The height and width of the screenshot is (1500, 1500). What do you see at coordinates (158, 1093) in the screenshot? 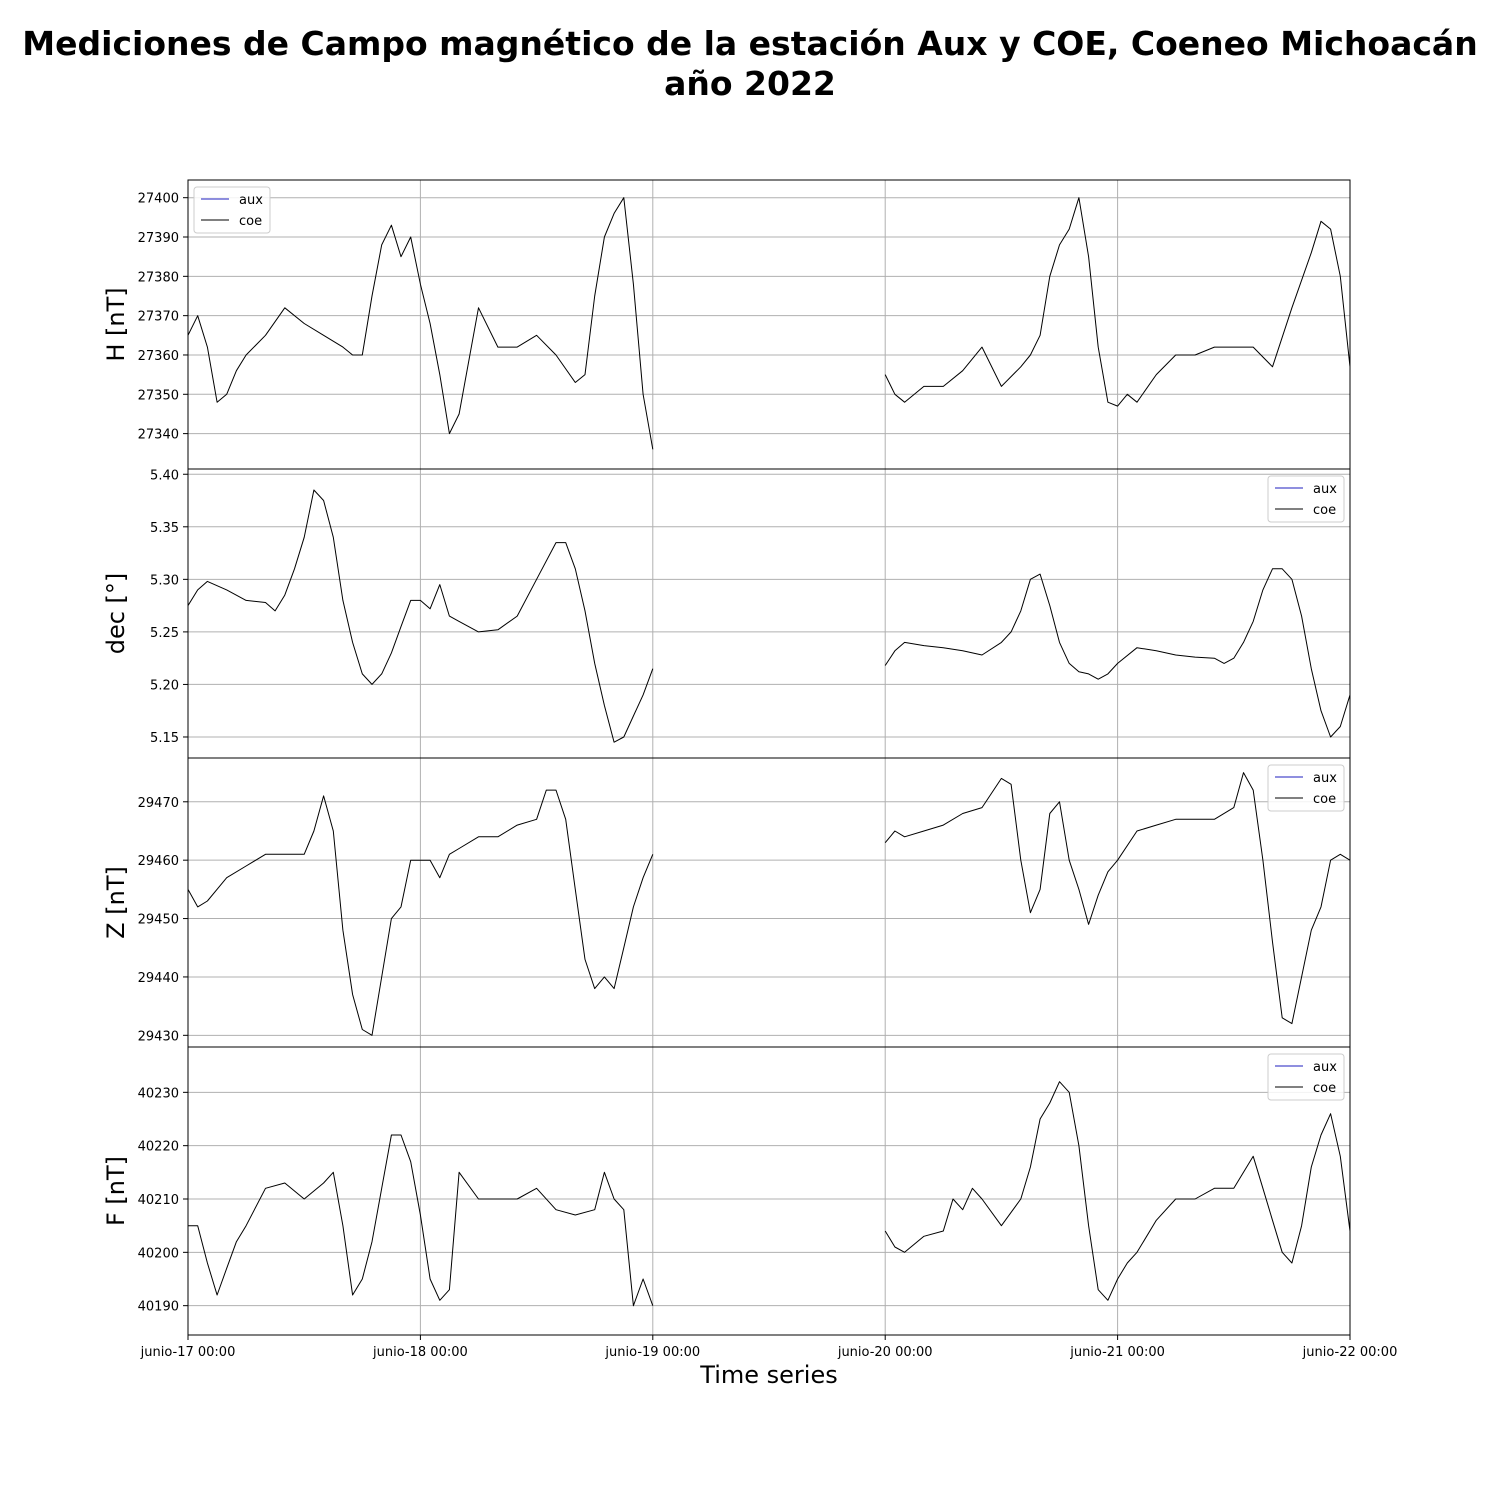
I see `panel-4-ytick-label-4: 40230` at bounding box center [158, 1093].